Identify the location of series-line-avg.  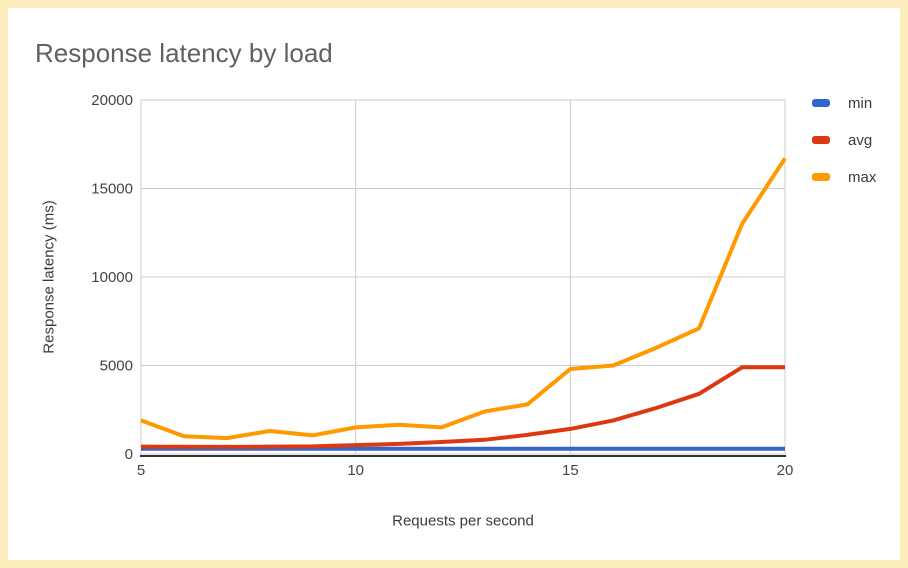
(462, 407).